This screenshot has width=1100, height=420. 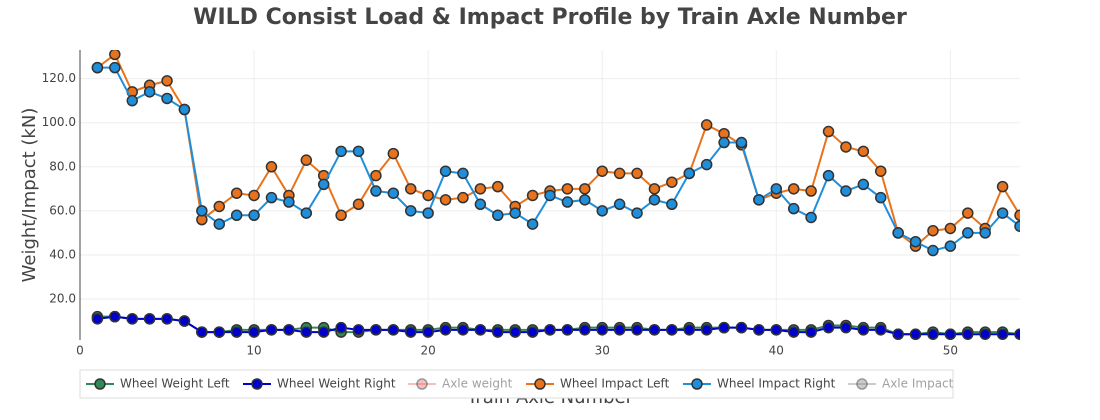 What do you see at coordinates (918, 384) in the screenshot?
I see `legend-label: Axle Impact` at bounding box center [918, 384].